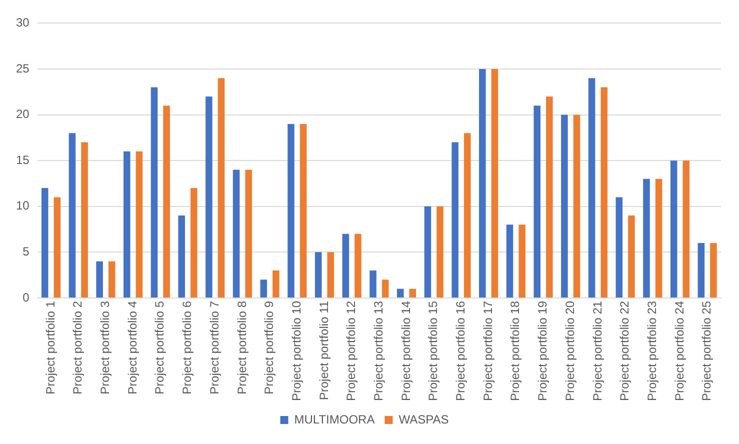  Describe the element at coordinates (159, 347) in the screenshot. I see `x-tick-label: Project portfolio 5` at that location.